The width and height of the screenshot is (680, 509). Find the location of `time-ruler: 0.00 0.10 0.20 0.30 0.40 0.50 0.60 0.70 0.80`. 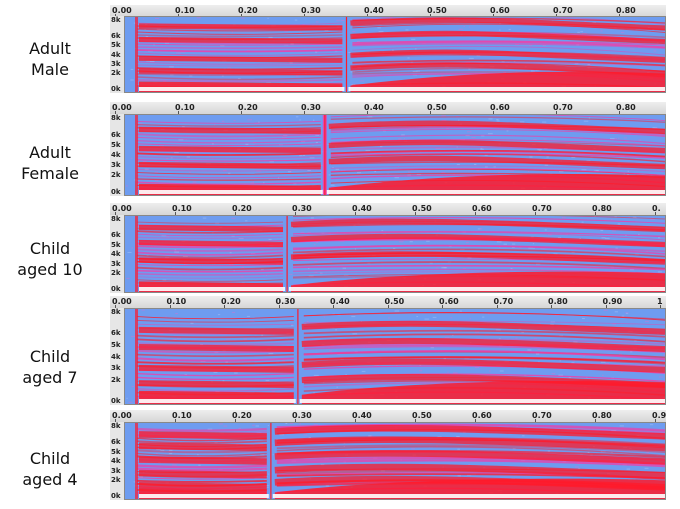

time-ruler: 0.00 0.10 0.20 0.30 0.40 0.50 0.60 0.70 0.80 is located at coordinates (388, 108).